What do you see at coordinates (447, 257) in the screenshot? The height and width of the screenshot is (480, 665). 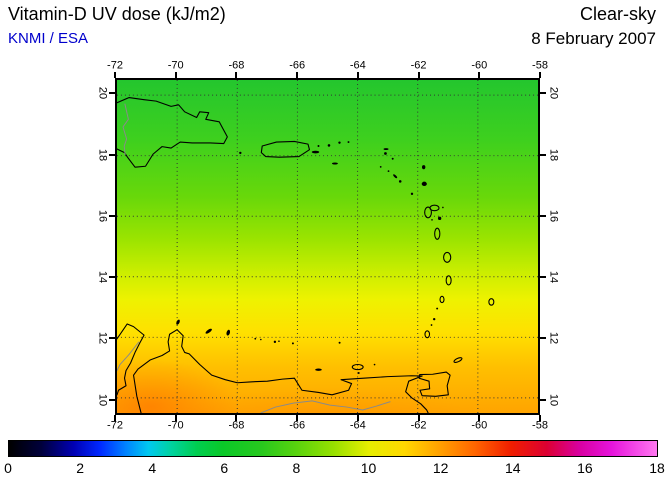 I see `martinique-coastline` at bounding box center [447, 257].